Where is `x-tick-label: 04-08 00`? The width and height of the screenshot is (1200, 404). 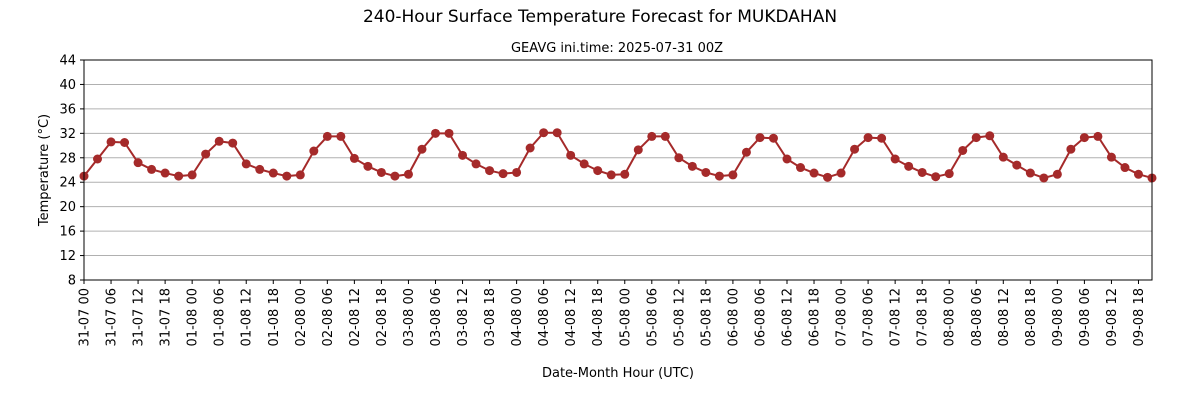
x-tick-label: 04-08 00 is located at coordinates (517, 317).